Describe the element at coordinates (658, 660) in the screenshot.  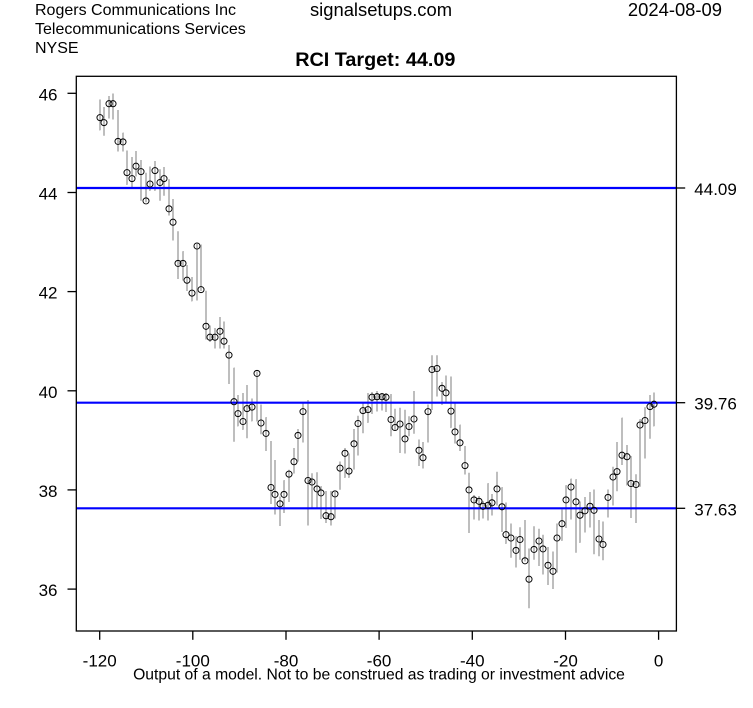
I see `svg-text: 0` at that location.